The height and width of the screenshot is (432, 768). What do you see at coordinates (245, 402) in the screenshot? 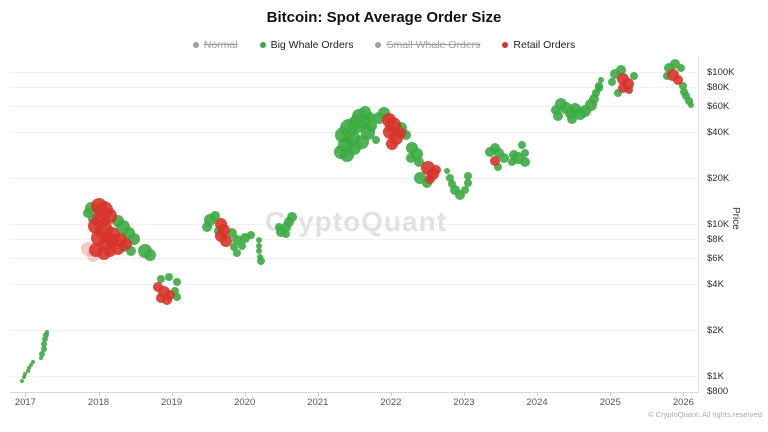
I see `x-axis-tick-label: 2020` at bounding box center [245, 402].